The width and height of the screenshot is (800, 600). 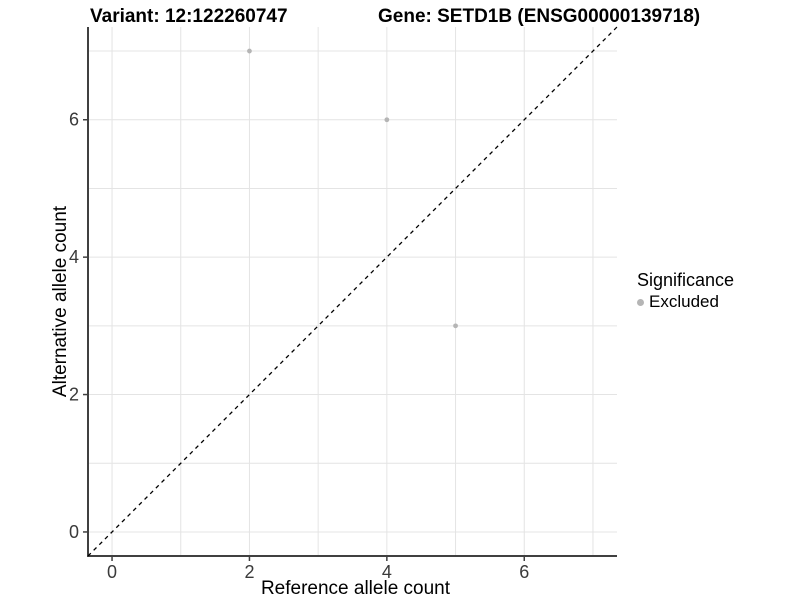 I want to click on gene-title: Gene: SETD1B (ENSG00000139718), so click(x=539, y=16).